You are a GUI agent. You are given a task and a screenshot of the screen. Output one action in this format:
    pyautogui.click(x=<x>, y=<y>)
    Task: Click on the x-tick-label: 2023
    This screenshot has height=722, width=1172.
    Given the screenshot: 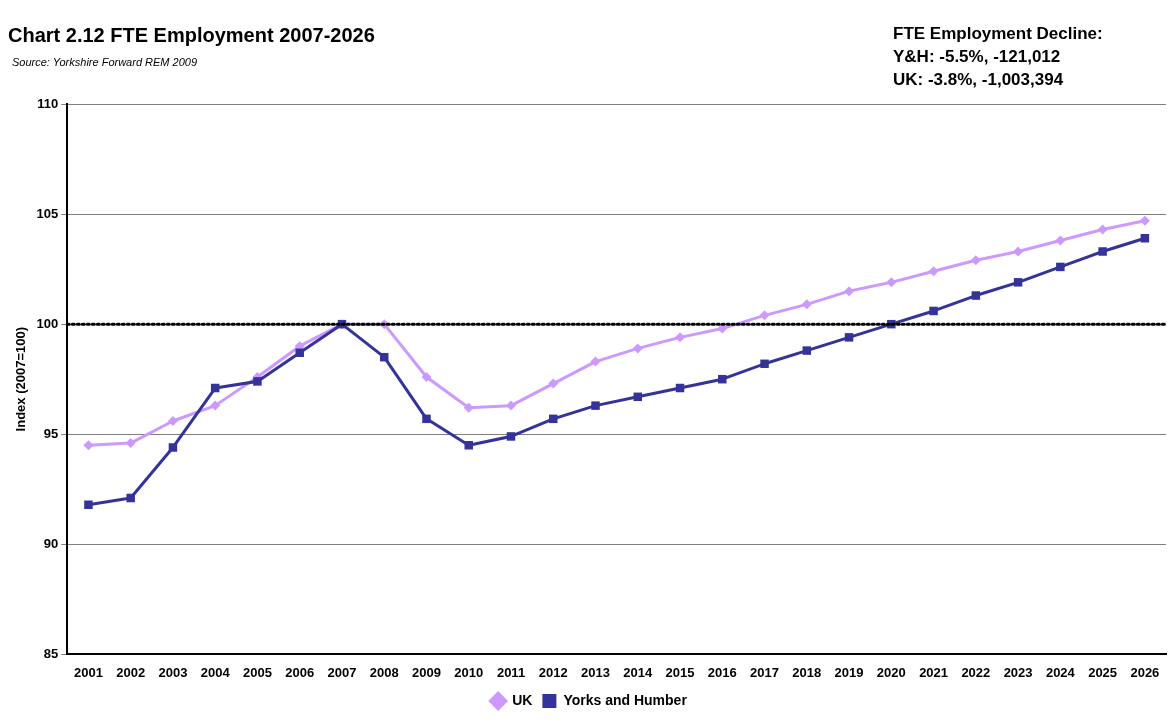 What is the action you would take?
    pyautogui.click(x=1018, y=672)
    